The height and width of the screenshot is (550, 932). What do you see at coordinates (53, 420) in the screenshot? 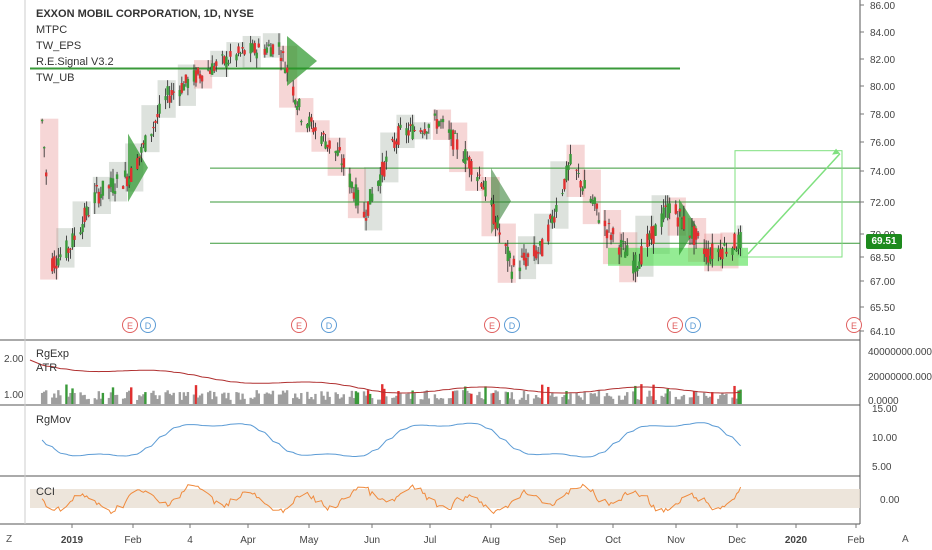
I see `rgmov-label: RgMov` at bounding box center [53, 420].